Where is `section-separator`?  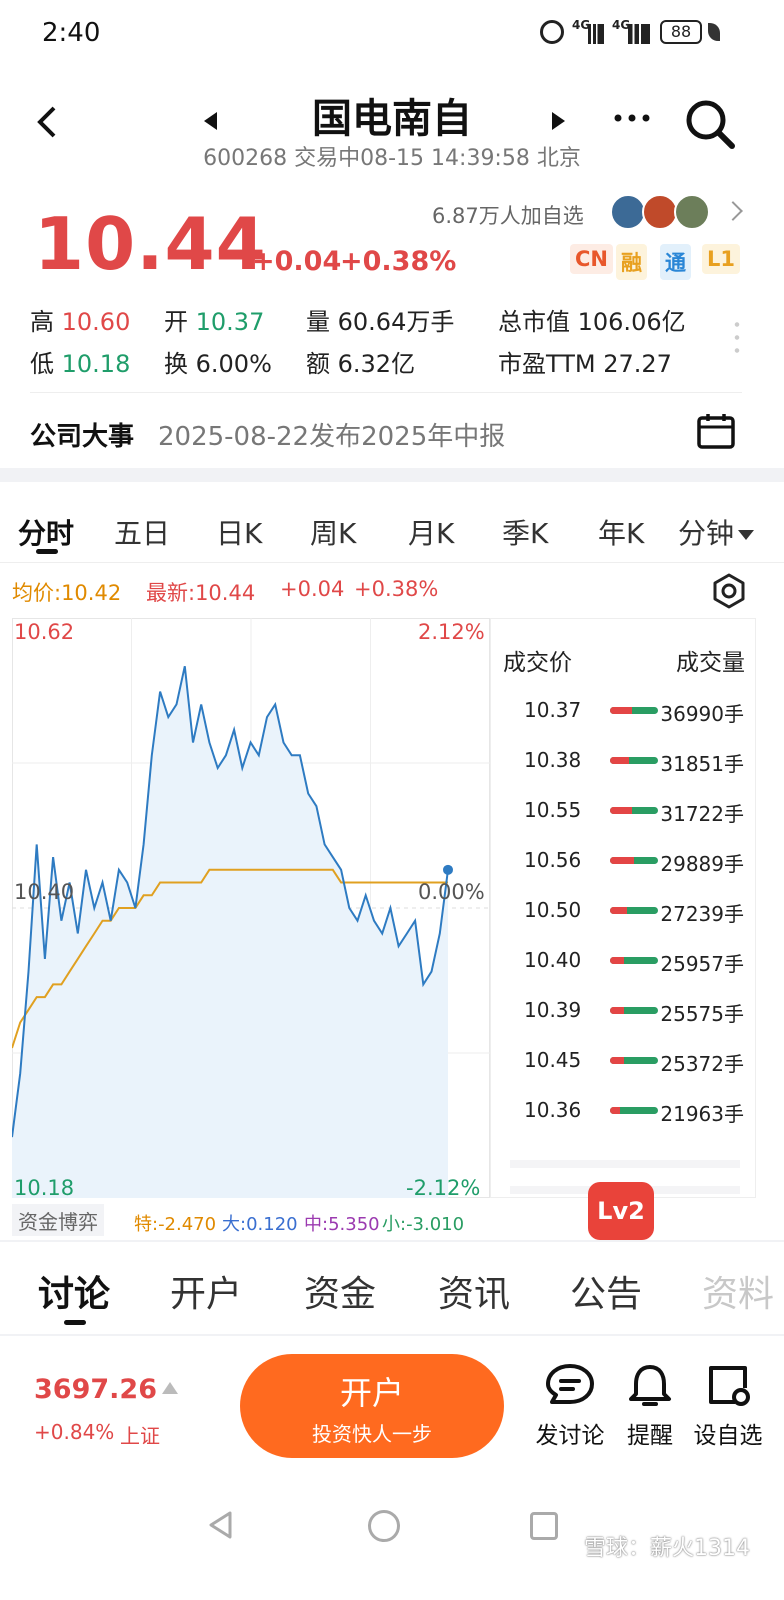 section-separator is located at coordinates (392, 1335).